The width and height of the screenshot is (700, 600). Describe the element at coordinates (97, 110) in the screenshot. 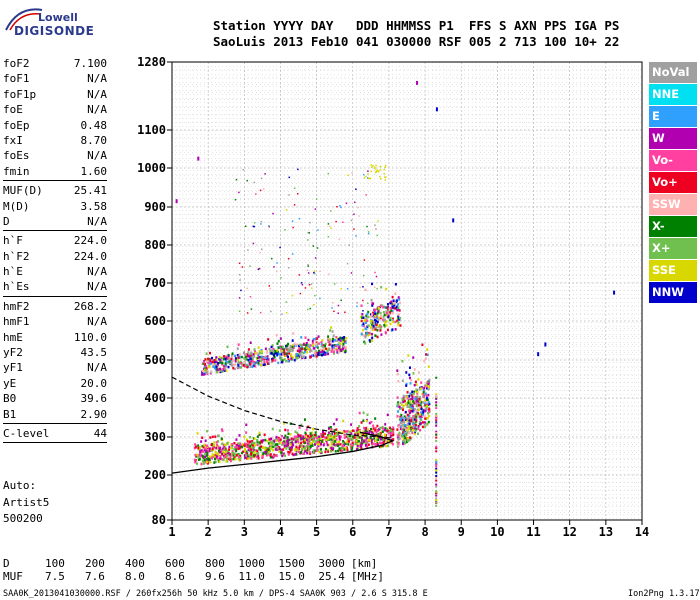

I see `param-value: N/A` at that location.